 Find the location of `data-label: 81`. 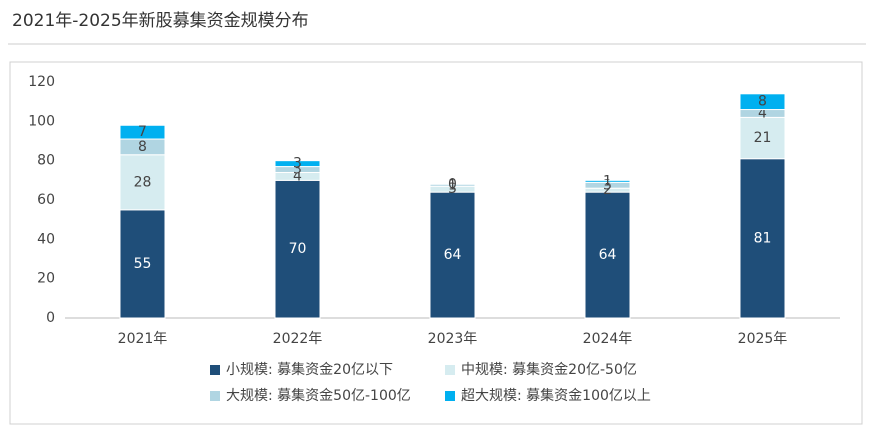

data-label: 81 is located at coordinates (763, 238).